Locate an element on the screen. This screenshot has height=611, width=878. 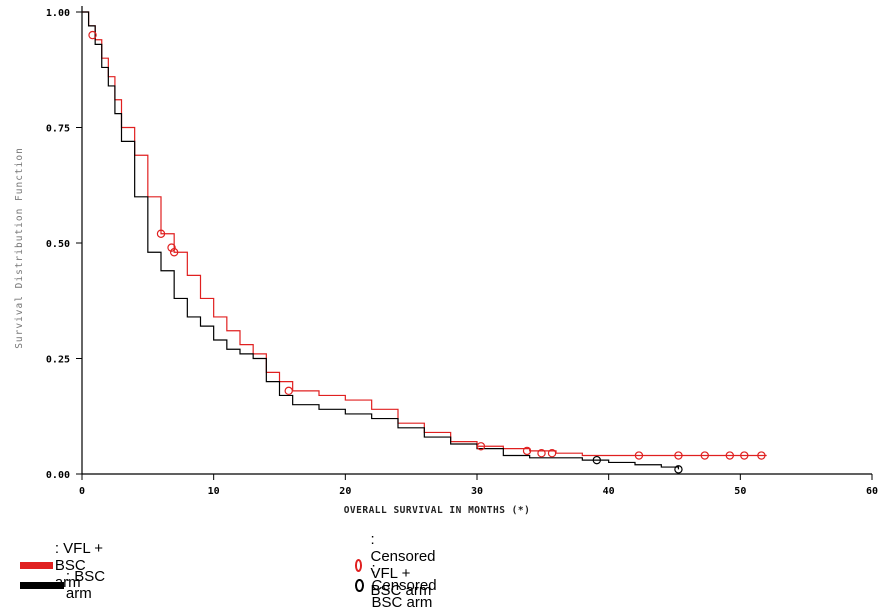
x-tick-label: 40 is located at coordinates (609, 491).